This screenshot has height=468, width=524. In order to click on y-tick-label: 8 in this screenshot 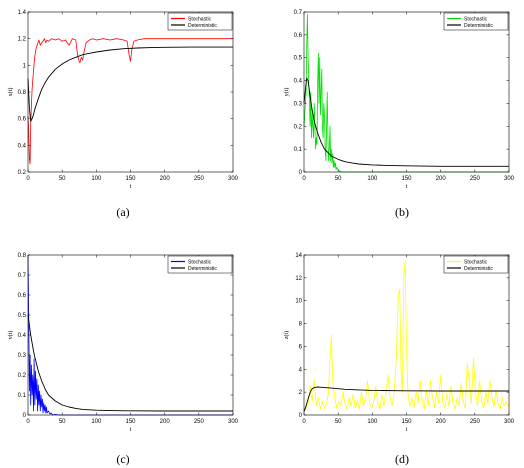, I will do `click(301, 325)`.